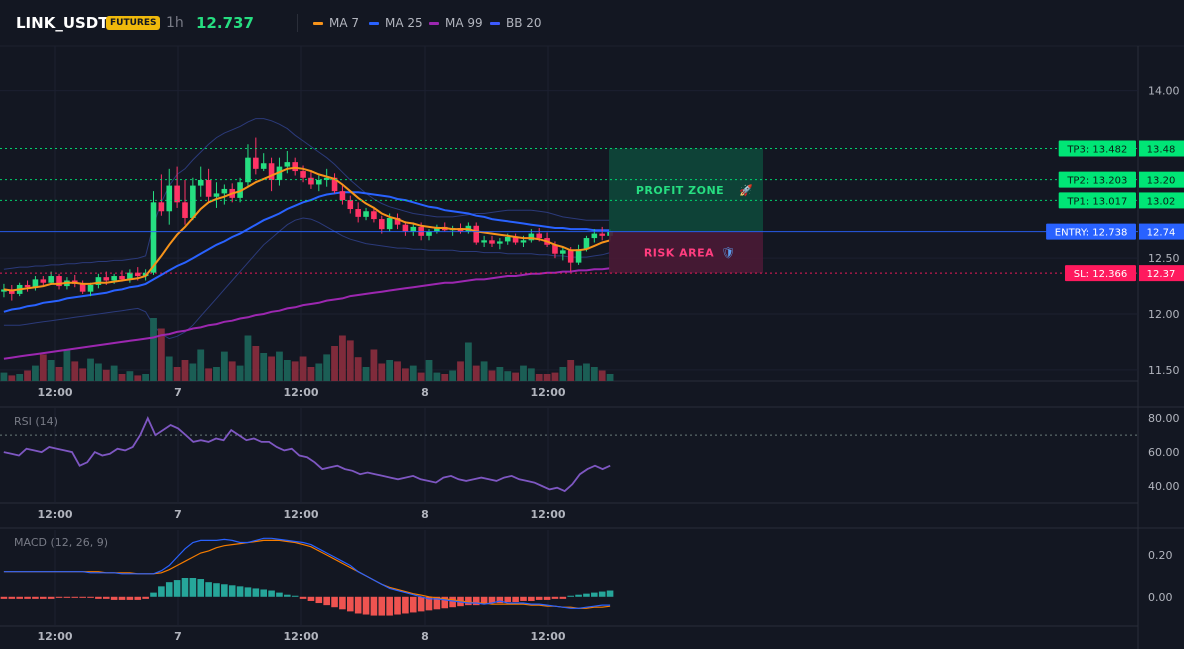 The height and width of the screenshot is (649, 1184). I want to click on legend-ma25: MA 25, so click(396, 23).